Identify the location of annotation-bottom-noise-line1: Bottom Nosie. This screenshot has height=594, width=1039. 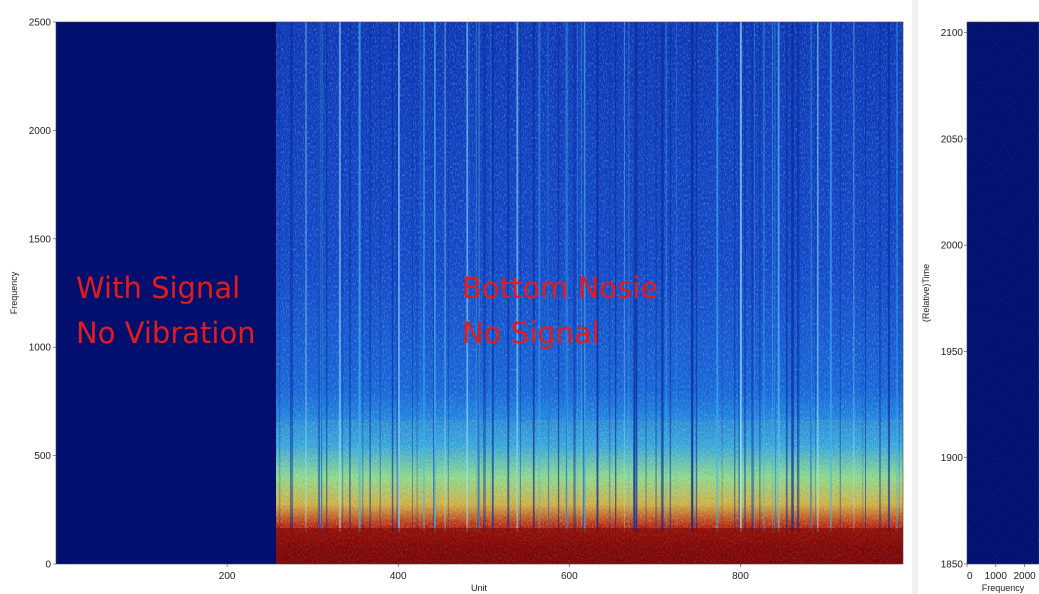
(560, 288).